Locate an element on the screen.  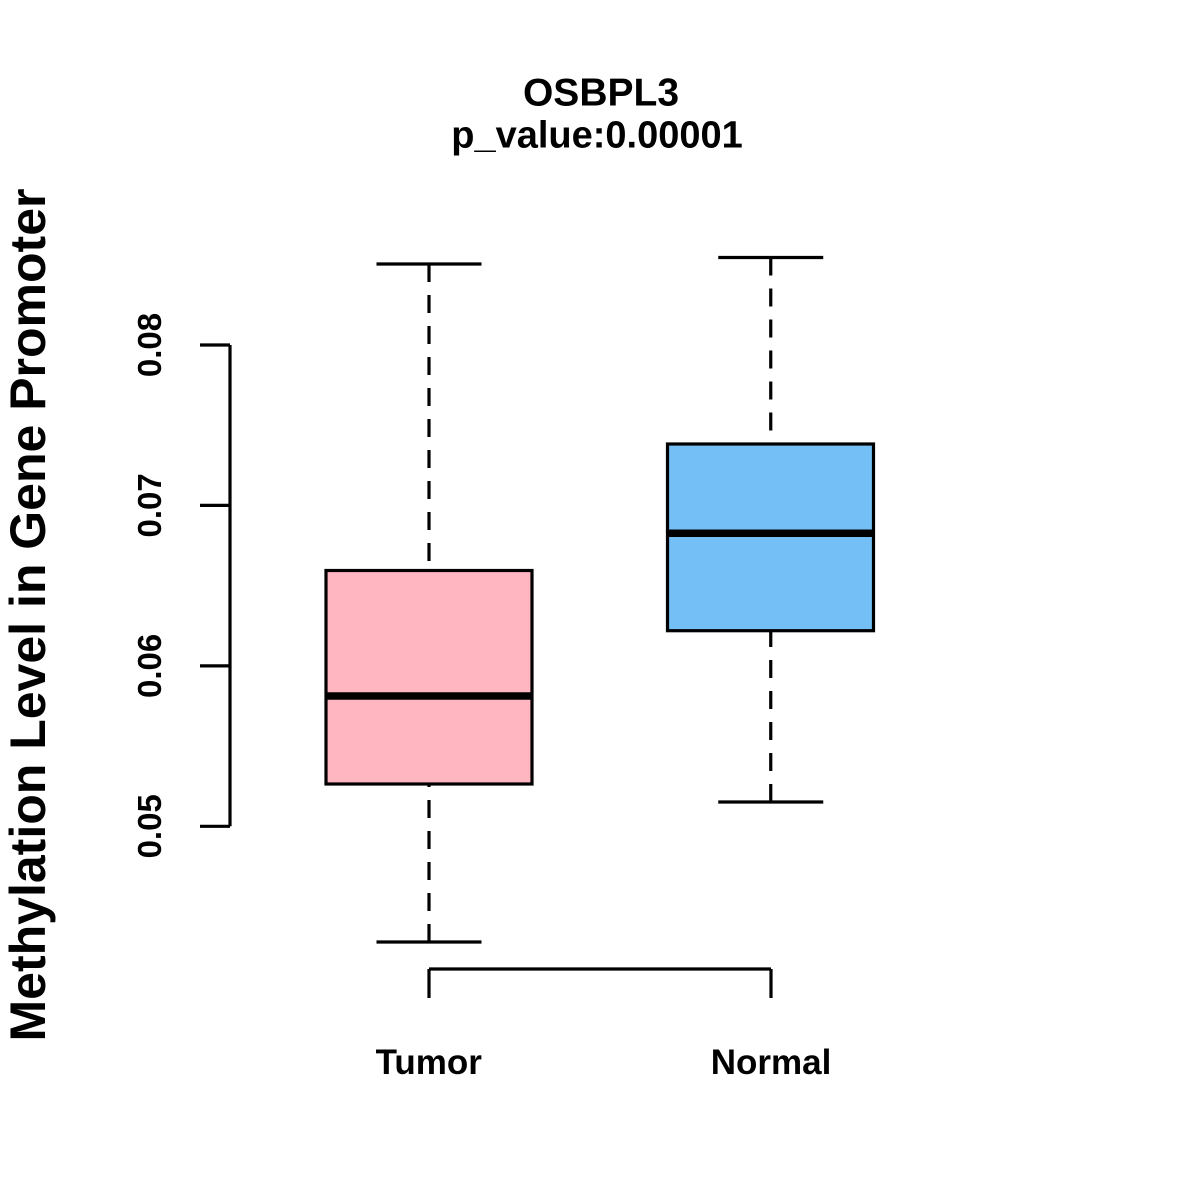
svg-text: 0.06 is located at coordinates (149, 666).